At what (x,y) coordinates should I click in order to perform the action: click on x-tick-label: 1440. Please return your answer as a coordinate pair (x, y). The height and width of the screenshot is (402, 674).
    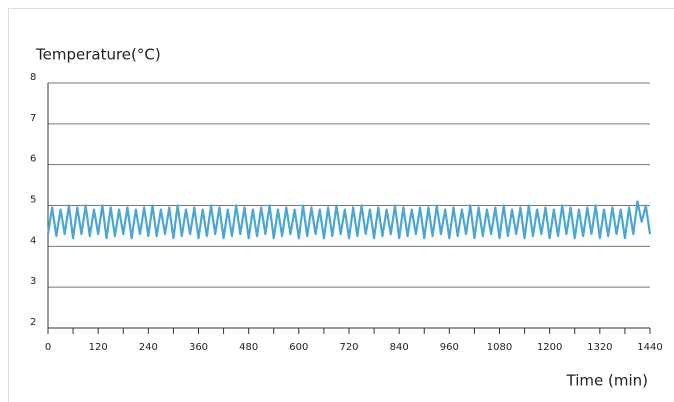
    Looking at the image, I should click on (649, 347).